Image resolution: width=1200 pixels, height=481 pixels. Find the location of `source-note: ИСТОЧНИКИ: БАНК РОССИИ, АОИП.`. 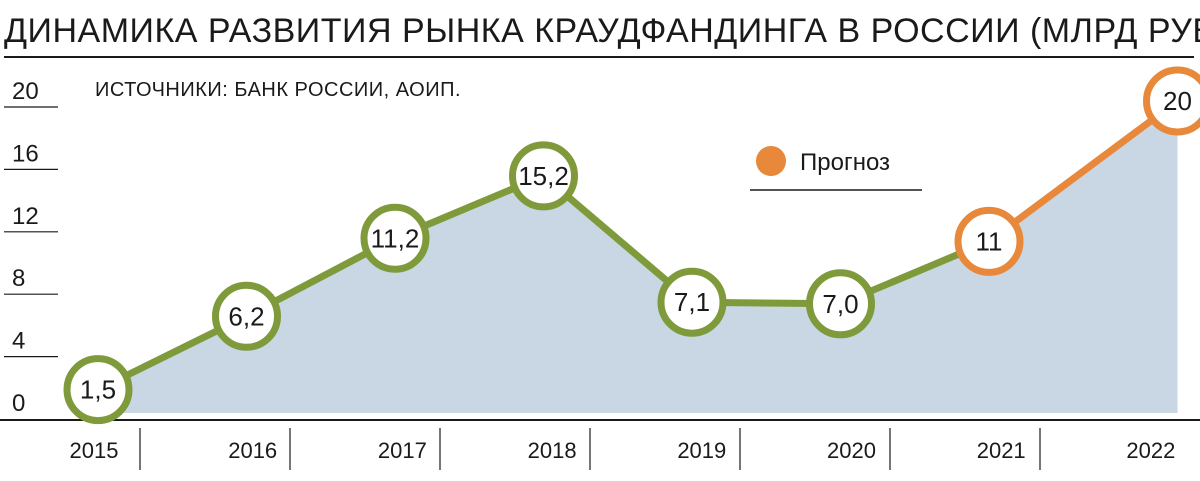

source-note: ИСТОЧНИКИ: БАНК РОССИИ, АОИП. is located at coordinates (278, 90).